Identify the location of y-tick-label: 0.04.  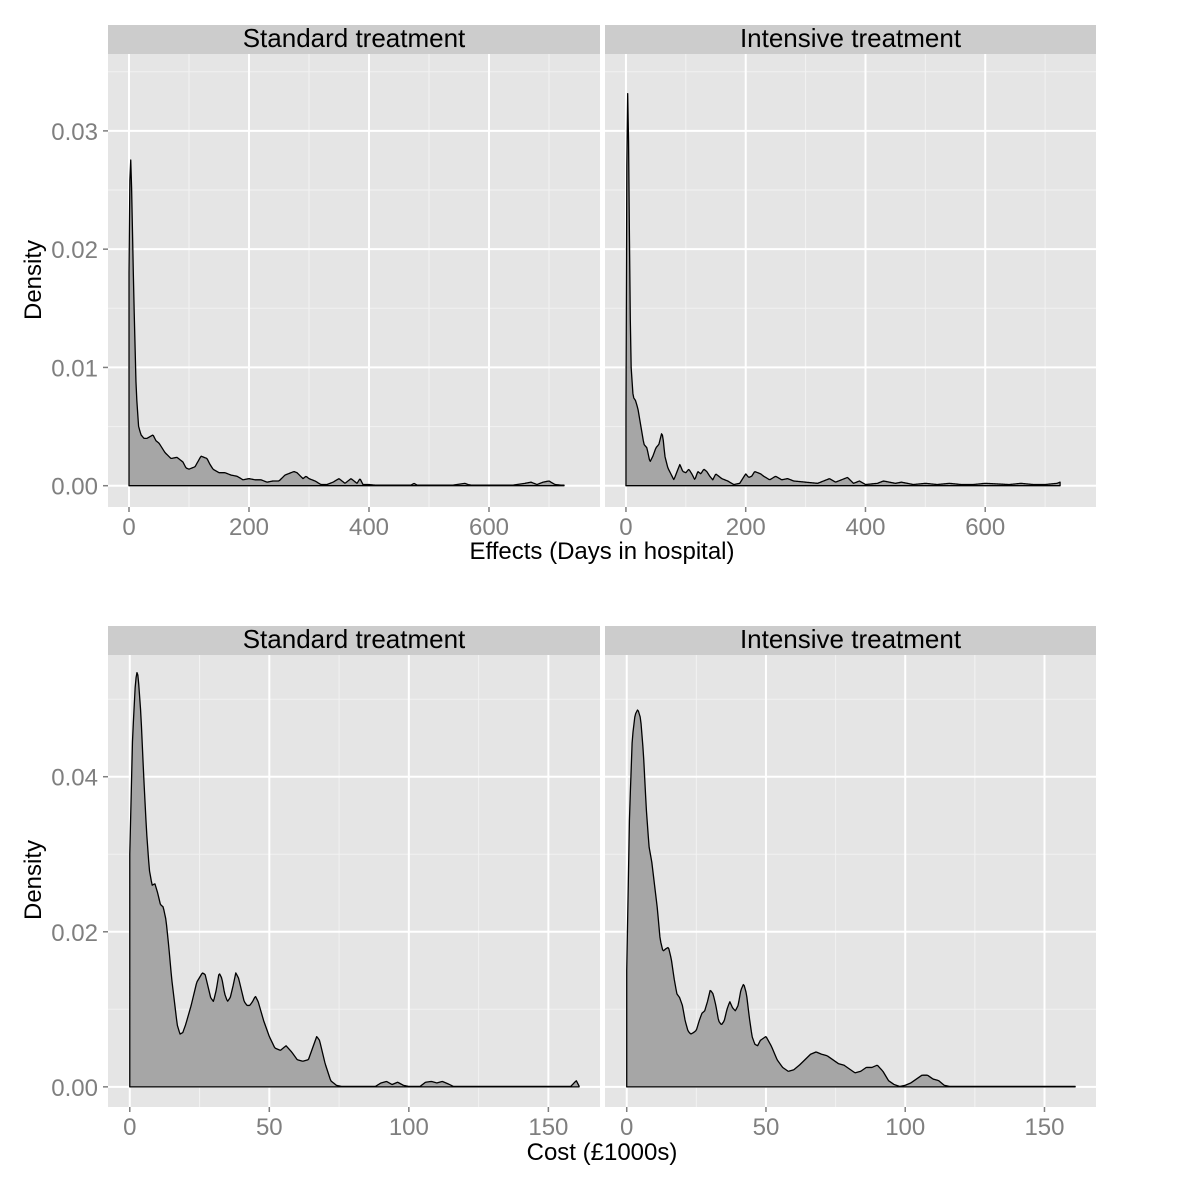
(74, 778).